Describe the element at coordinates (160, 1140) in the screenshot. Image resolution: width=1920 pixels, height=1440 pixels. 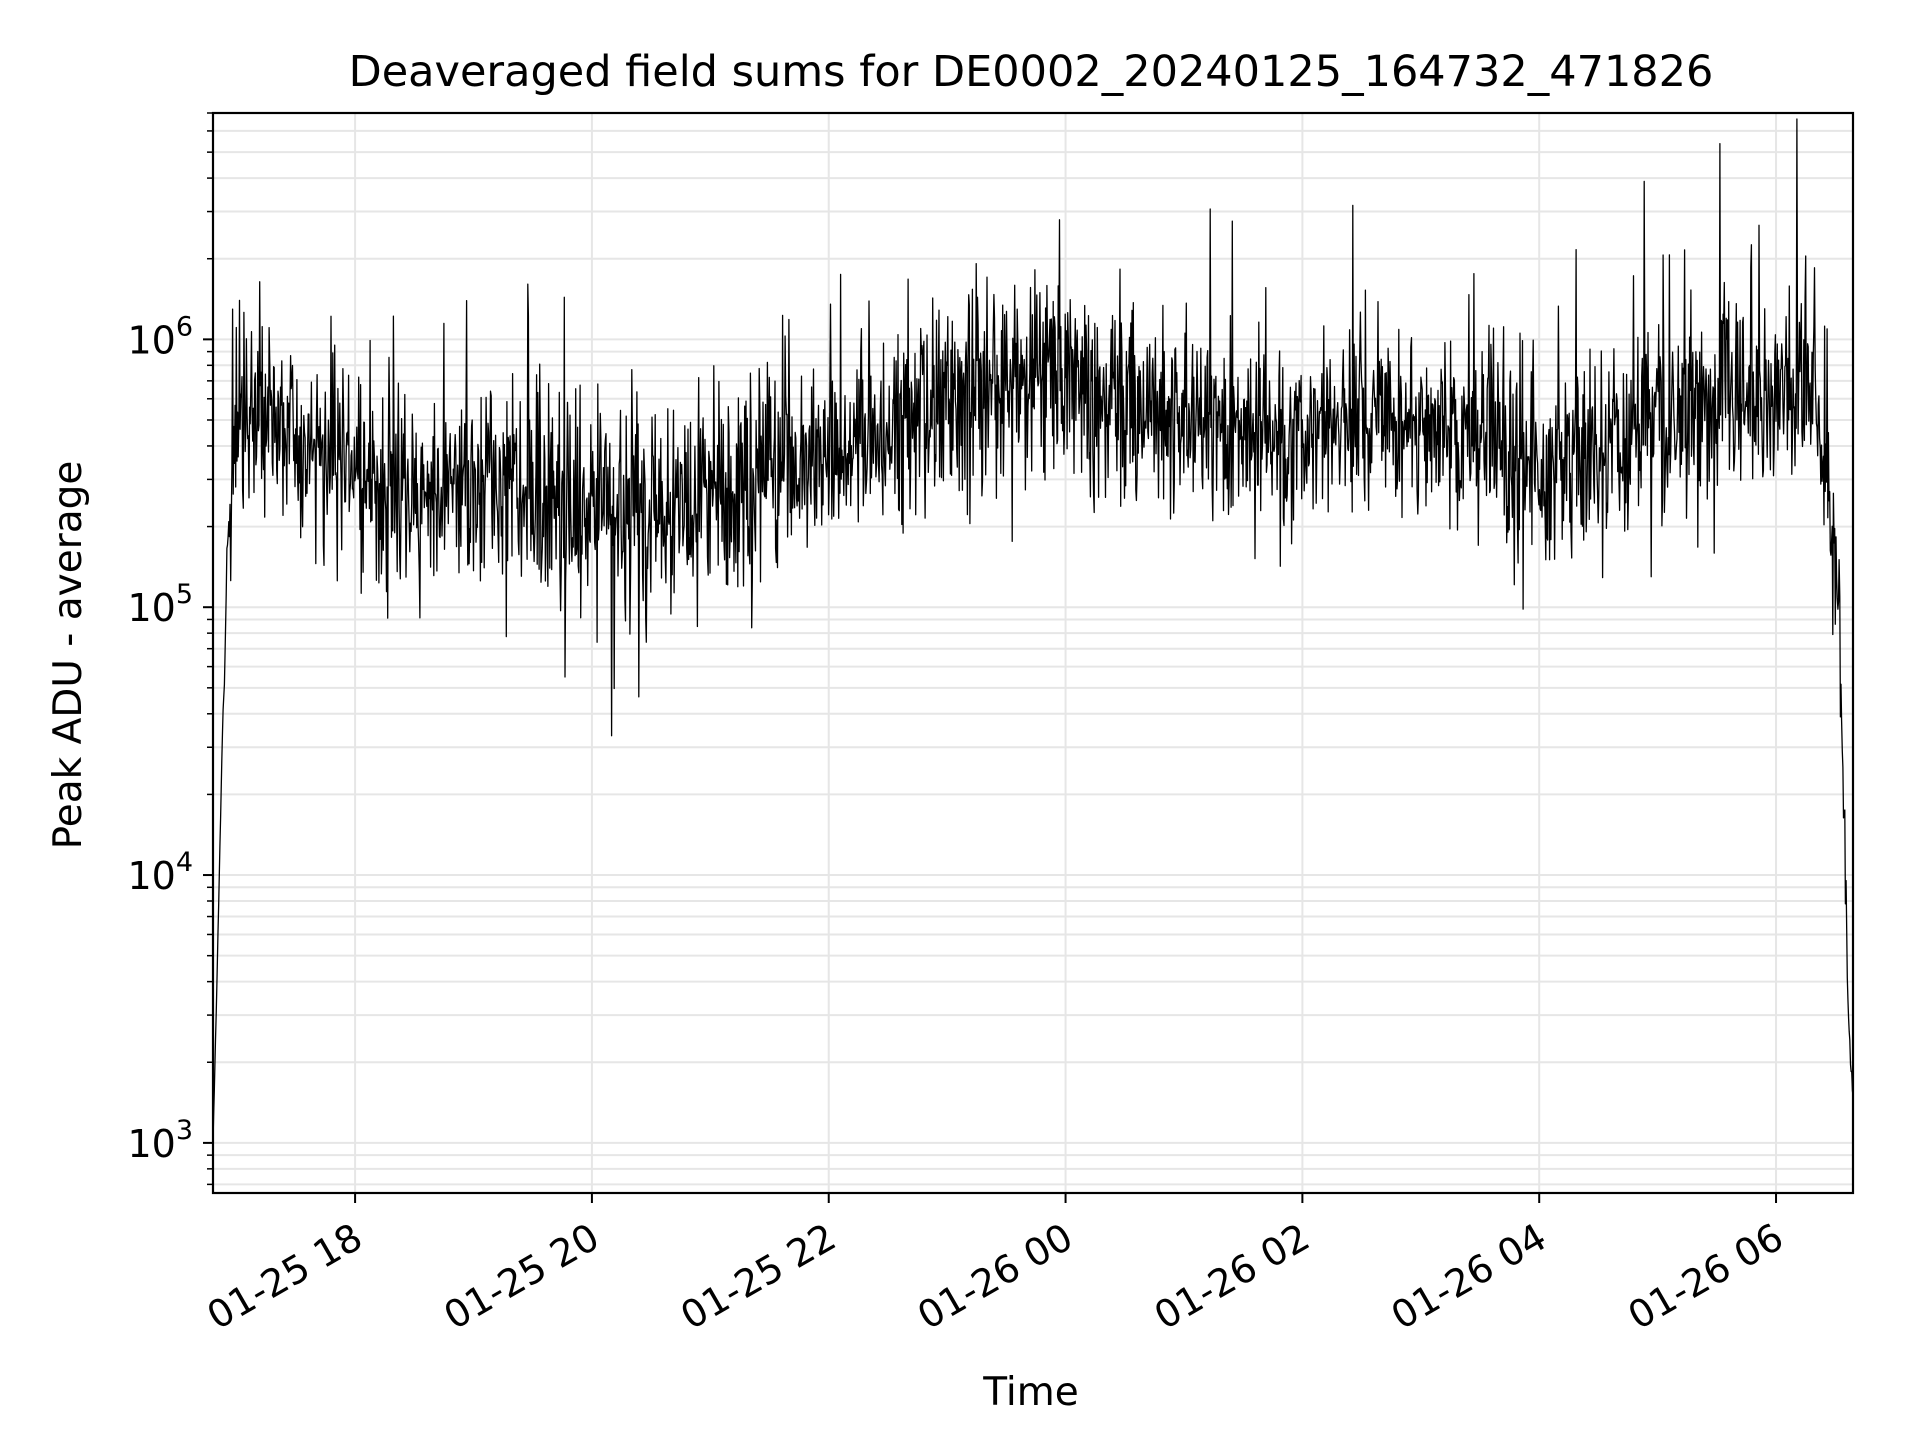
I see `y-tick-label: 10³` at that location.